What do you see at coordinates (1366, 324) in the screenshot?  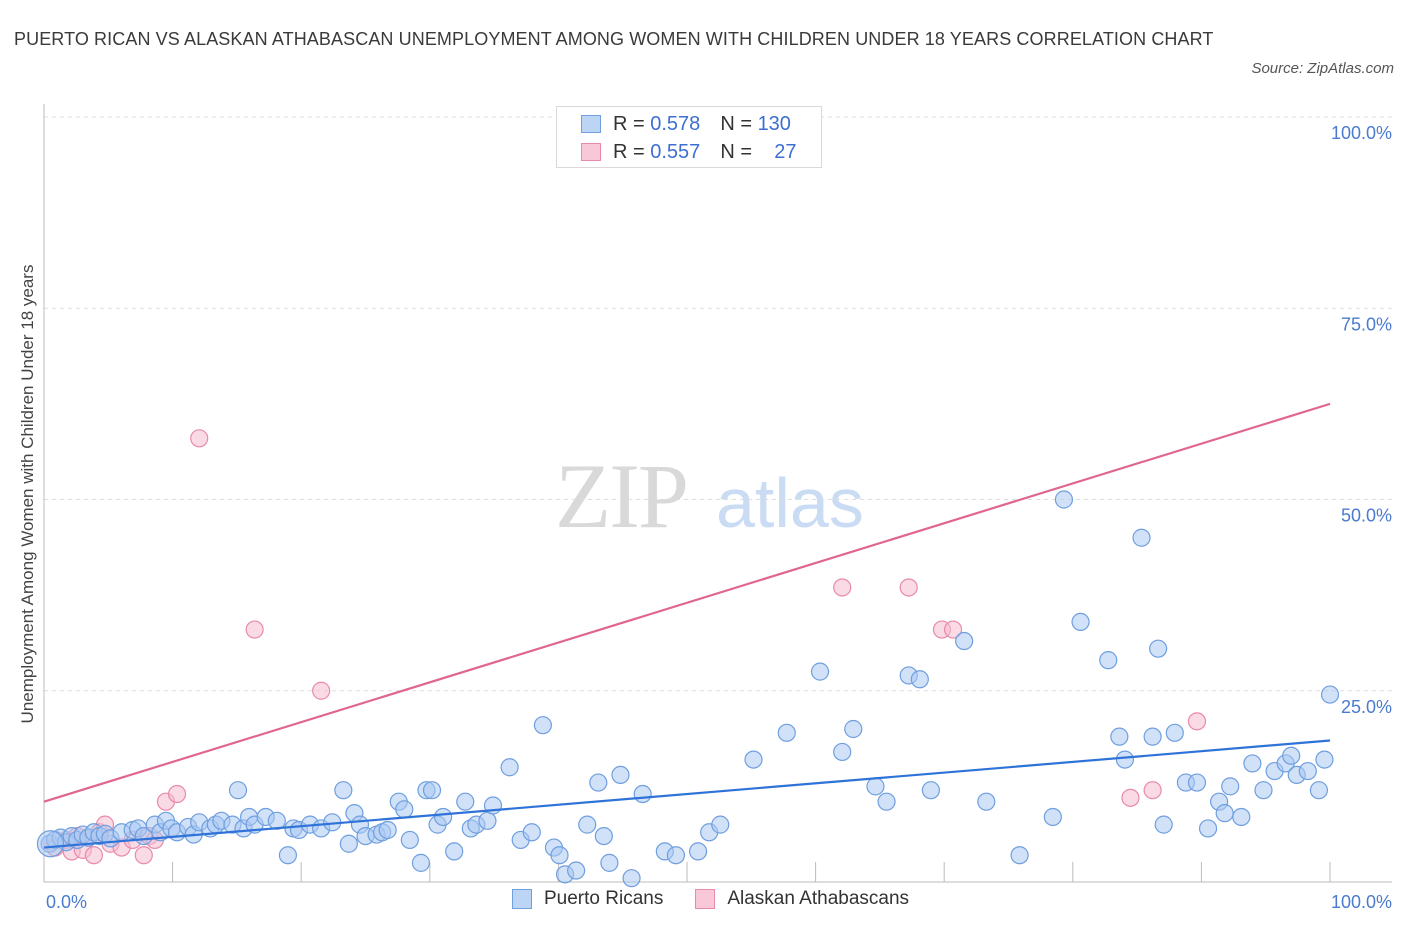 I see `y-tick-label: 75.0%` at bounding box center [1366, 324].